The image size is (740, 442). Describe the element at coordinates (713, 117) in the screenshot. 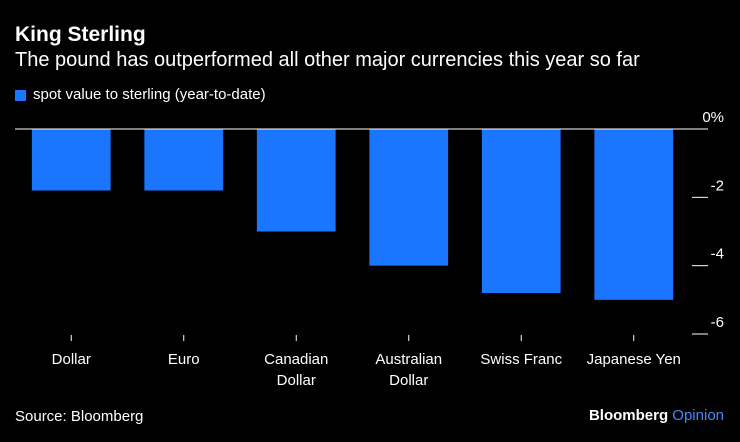

I see `y-tick-label: 0%` at that location.